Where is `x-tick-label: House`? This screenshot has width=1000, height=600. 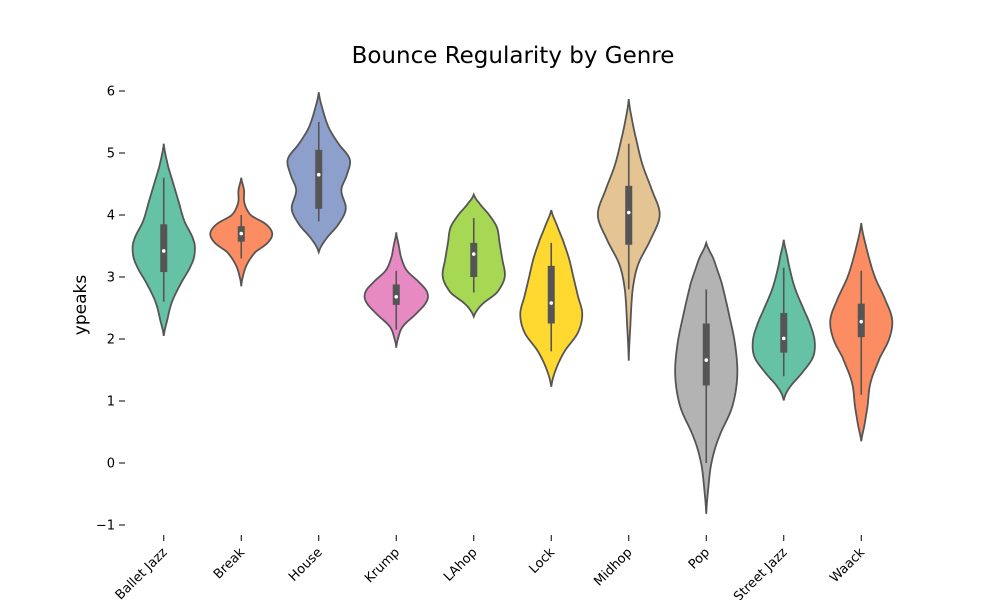 x-tick-label: House is located at coordinates (305, 564).